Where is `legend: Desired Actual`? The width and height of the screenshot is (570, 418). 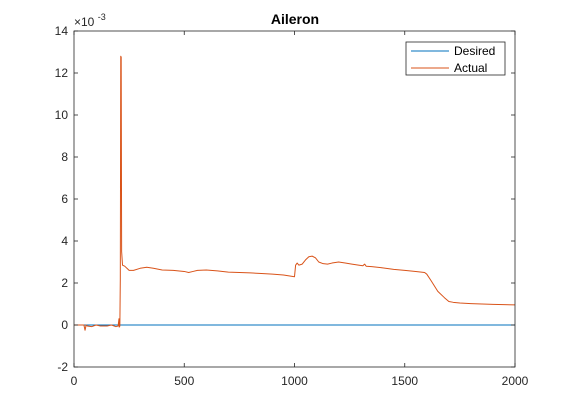
legend: Desired Actual is located at coordinates (455, 58).